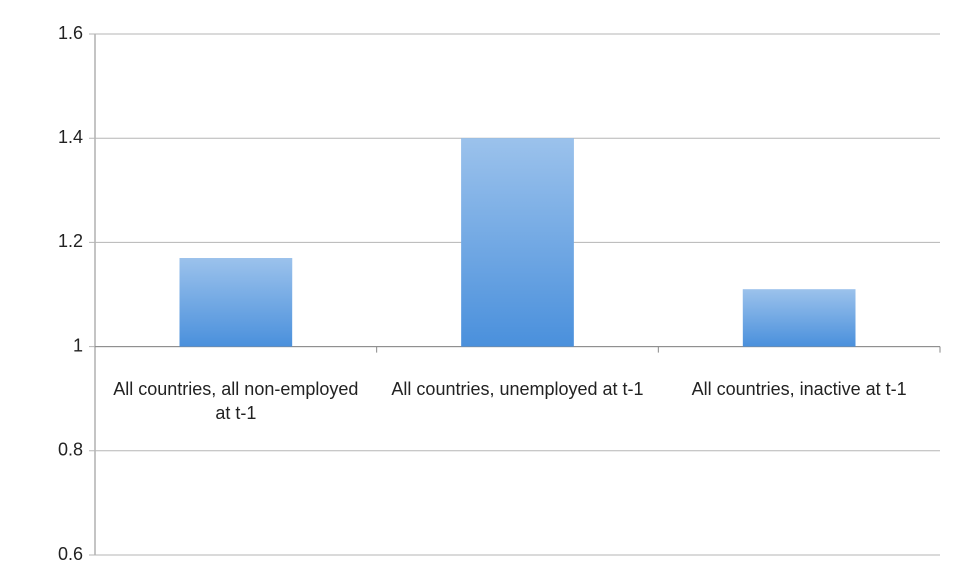 This screenshot has height=582, width=957. Describe the element at coordinates (70, 33) in the screenshot. I see `y-tick-label: 1.6` at that location.